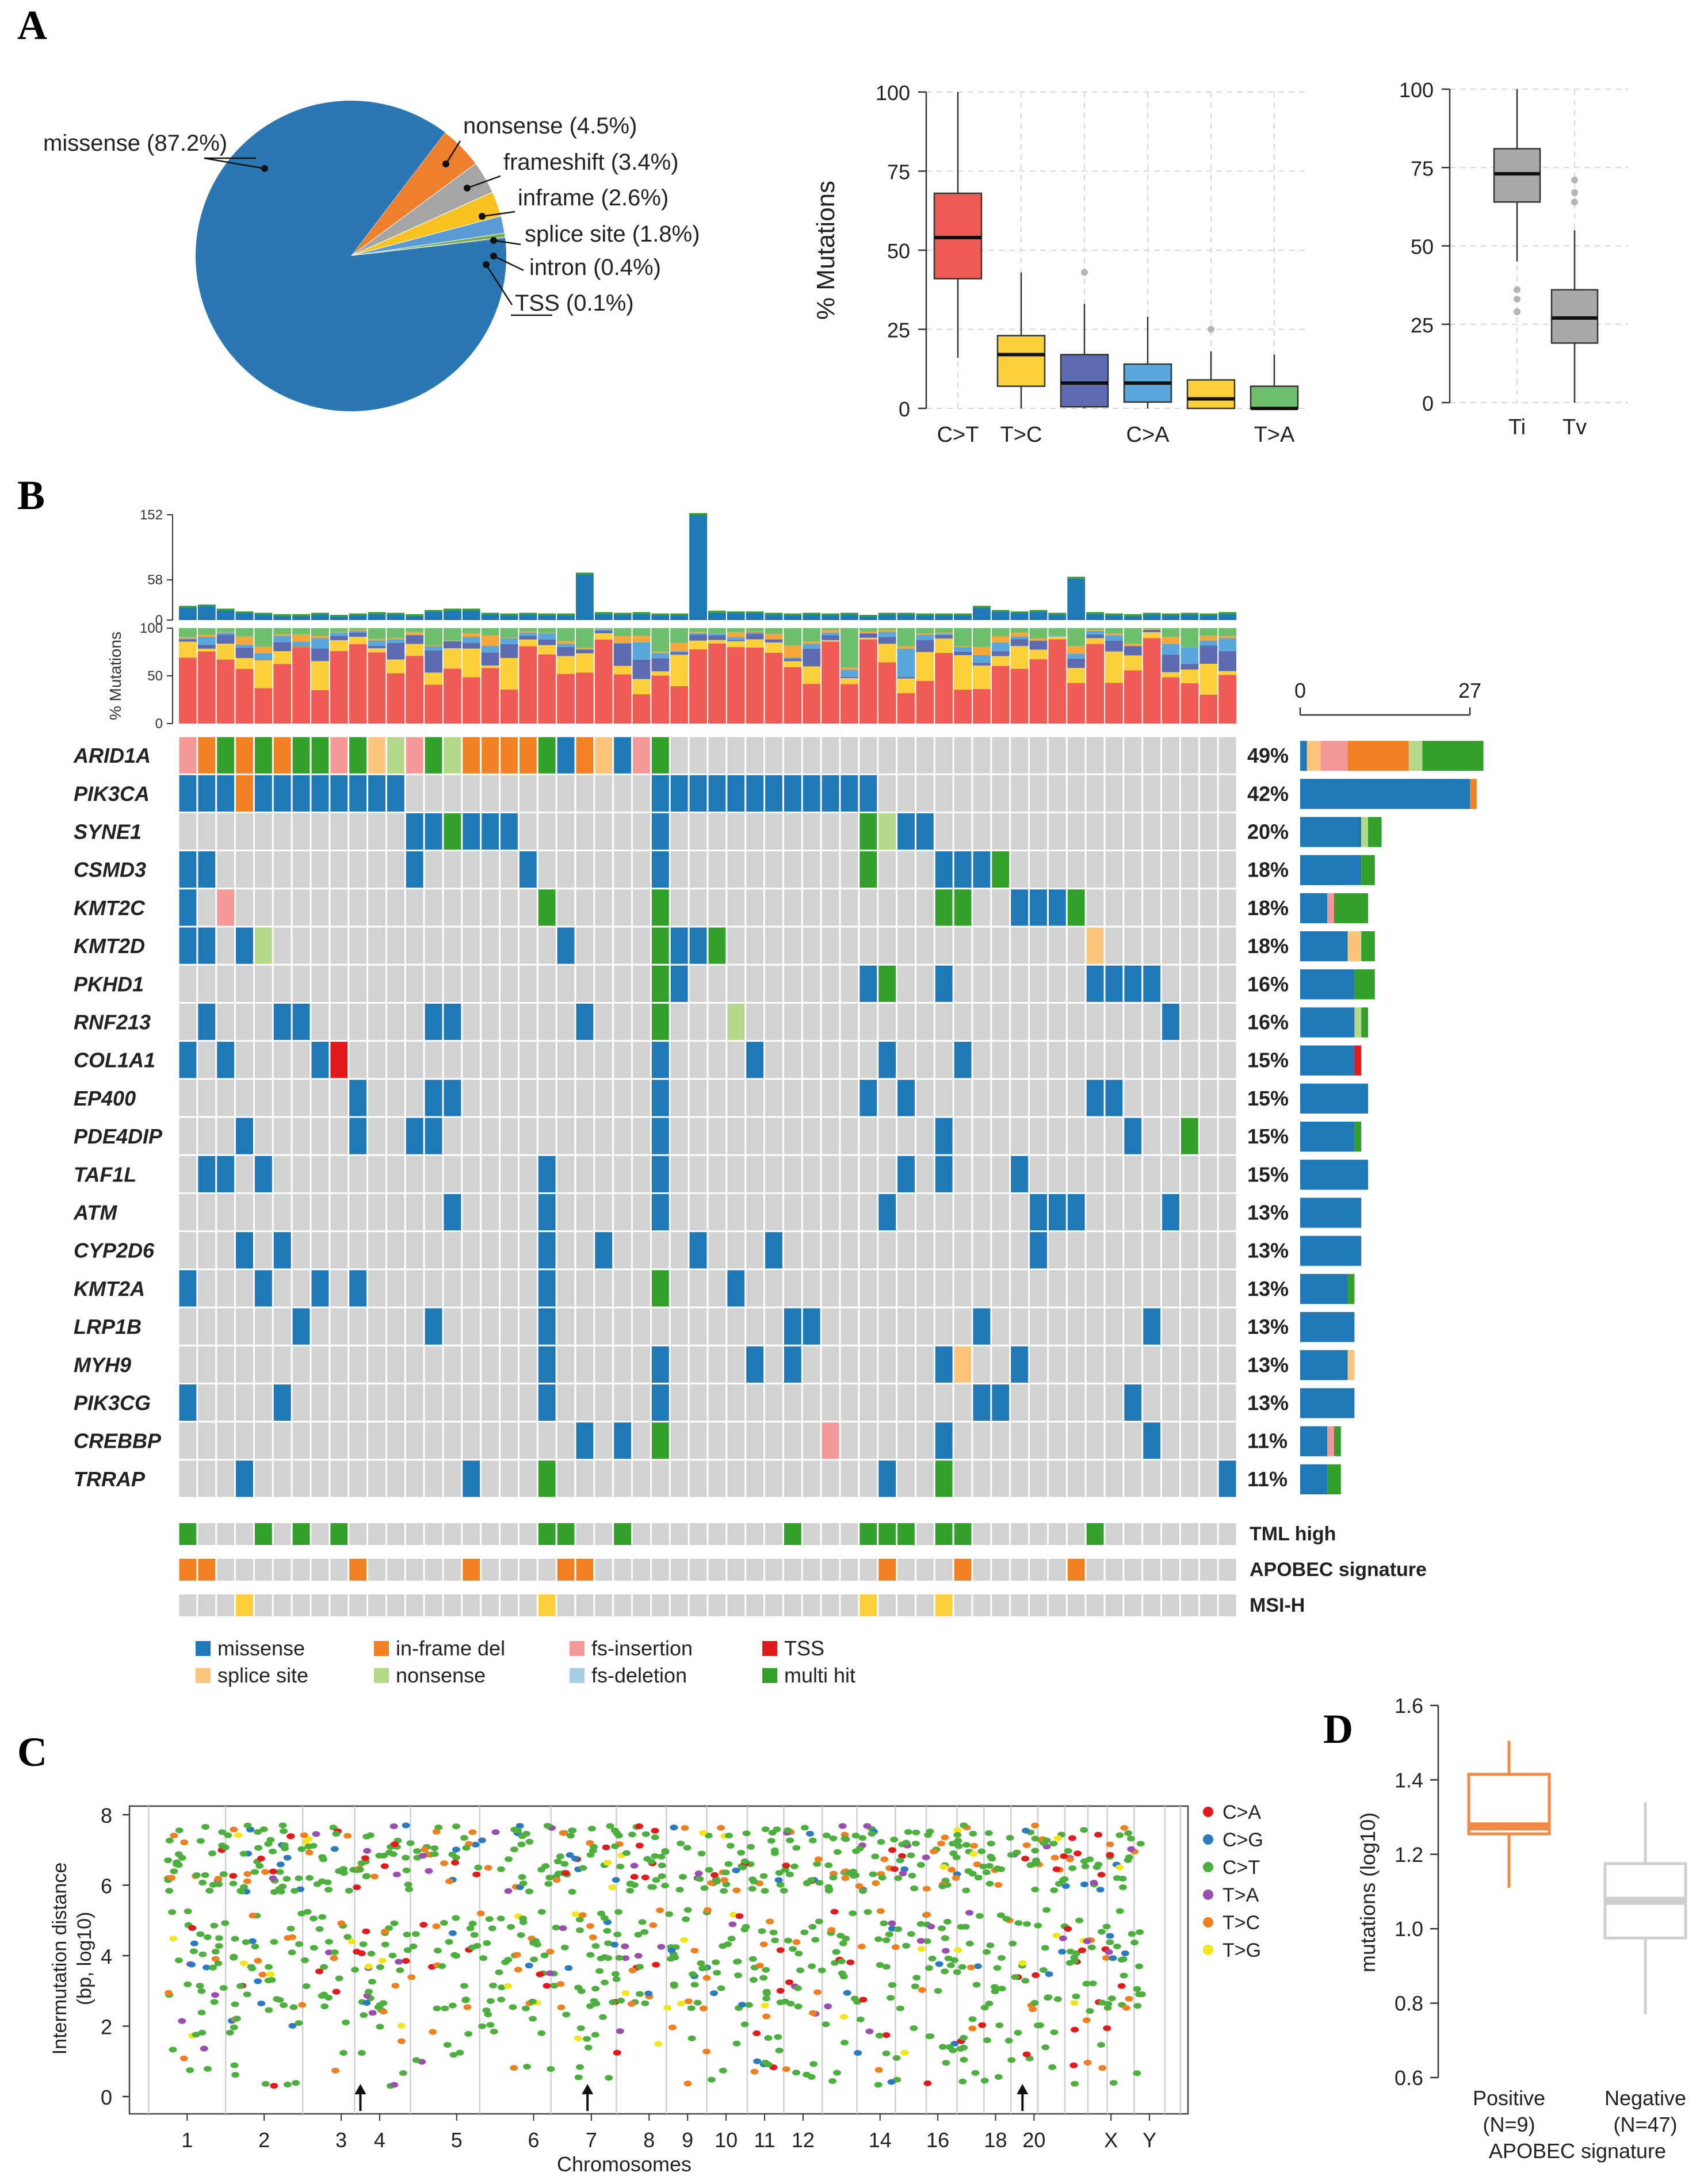 This screenshot has height=2184, width=1700. I want to click on y-tick-label: 4, so click(106, 1957).